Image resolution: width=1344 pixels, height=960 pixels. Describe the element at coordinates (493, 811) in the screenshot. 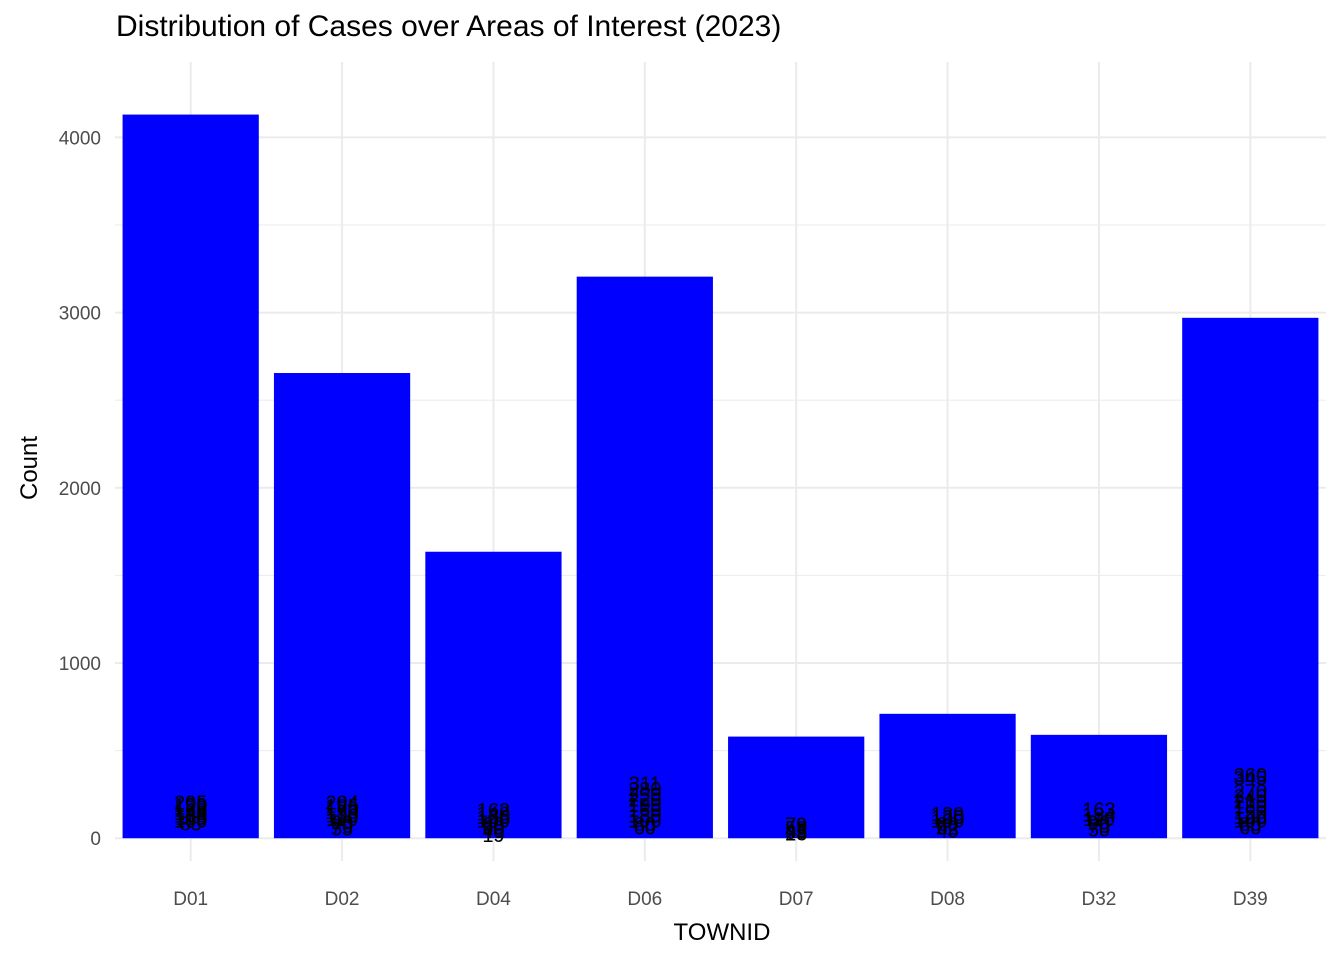

I see `data-label: 162` at that location.